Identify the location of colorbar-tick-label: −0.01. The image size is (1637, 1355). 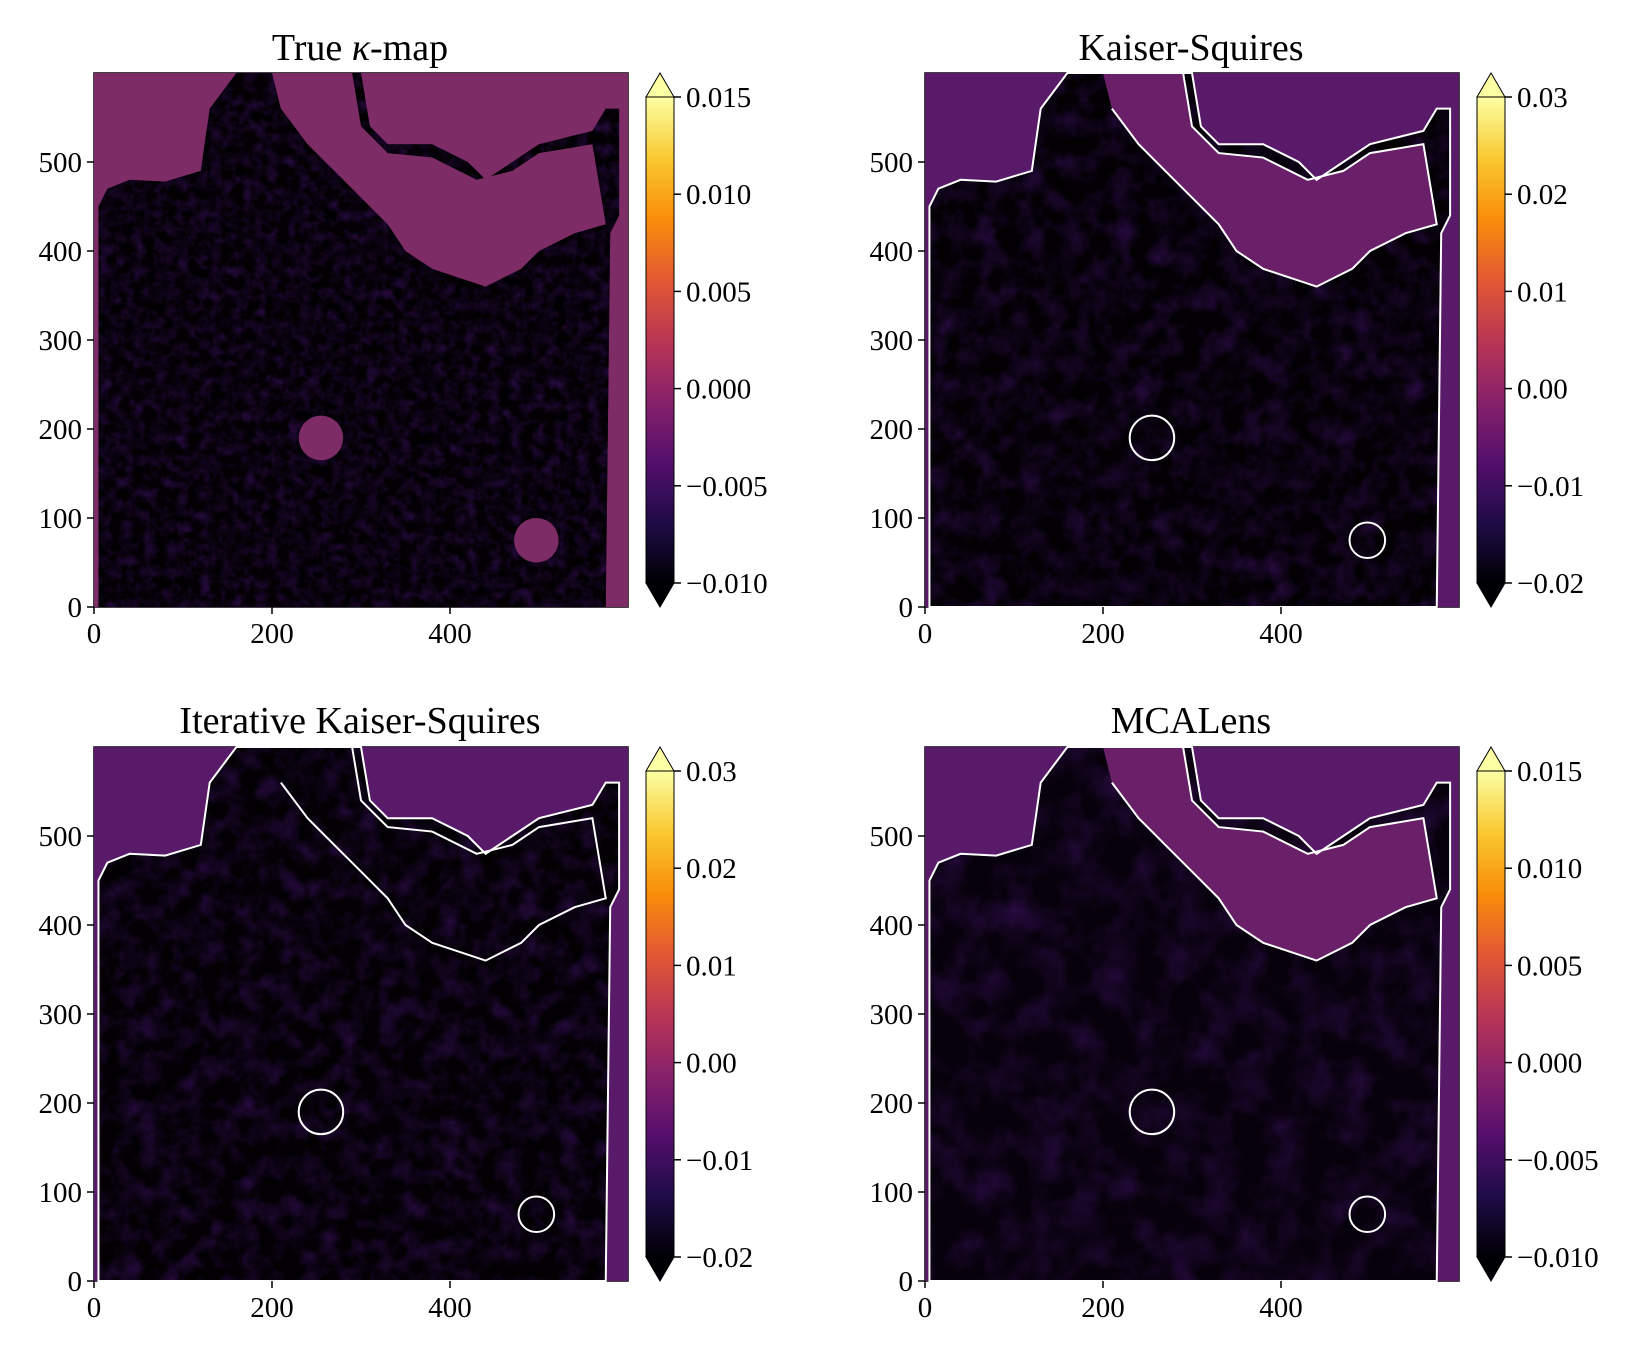
(1550, 487).